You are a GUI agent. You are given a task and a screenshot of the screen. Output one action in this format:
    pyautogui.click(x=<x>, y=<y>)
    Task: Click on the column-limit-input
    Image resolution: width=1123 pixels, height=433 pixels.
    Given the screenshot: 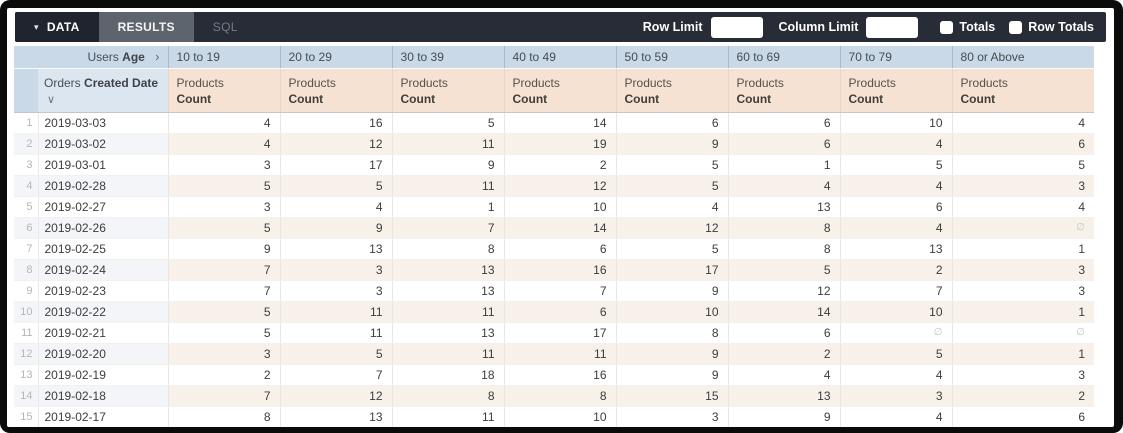 What is the action you would take?
    pyautogui.click(x=892, y=27)
    